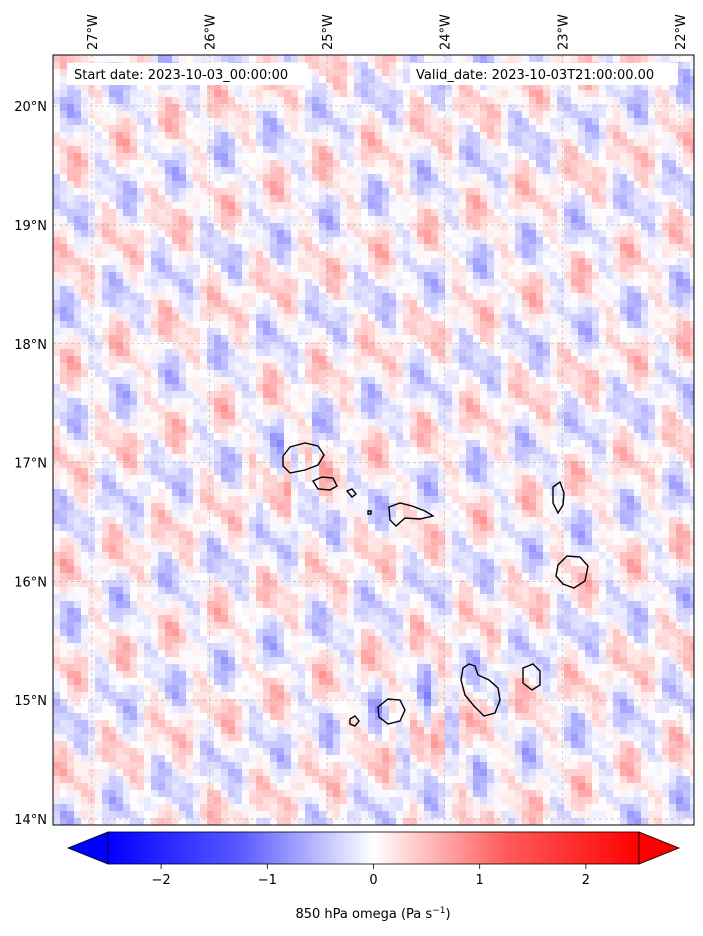  I want to click on island-santiago, so click(480, 690).